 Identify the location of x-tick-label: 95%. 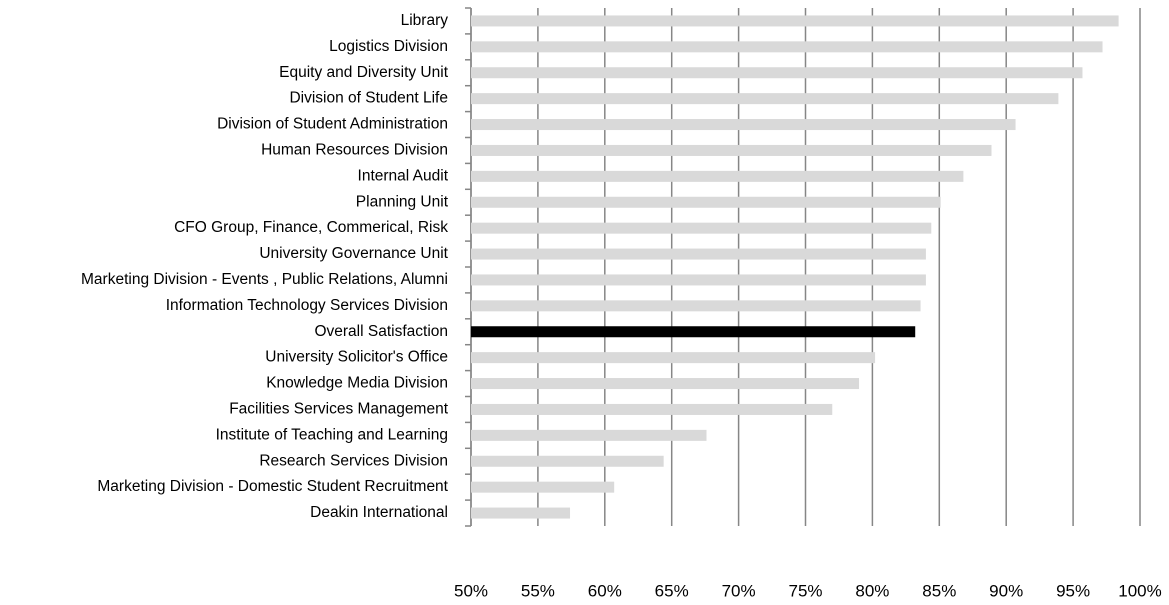
(1073, 590).